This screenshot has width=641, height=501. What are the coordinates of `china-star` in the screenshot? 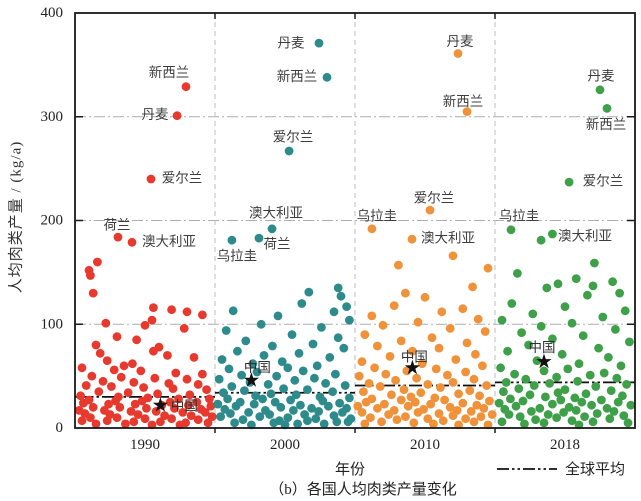 It's located at (160, 404).